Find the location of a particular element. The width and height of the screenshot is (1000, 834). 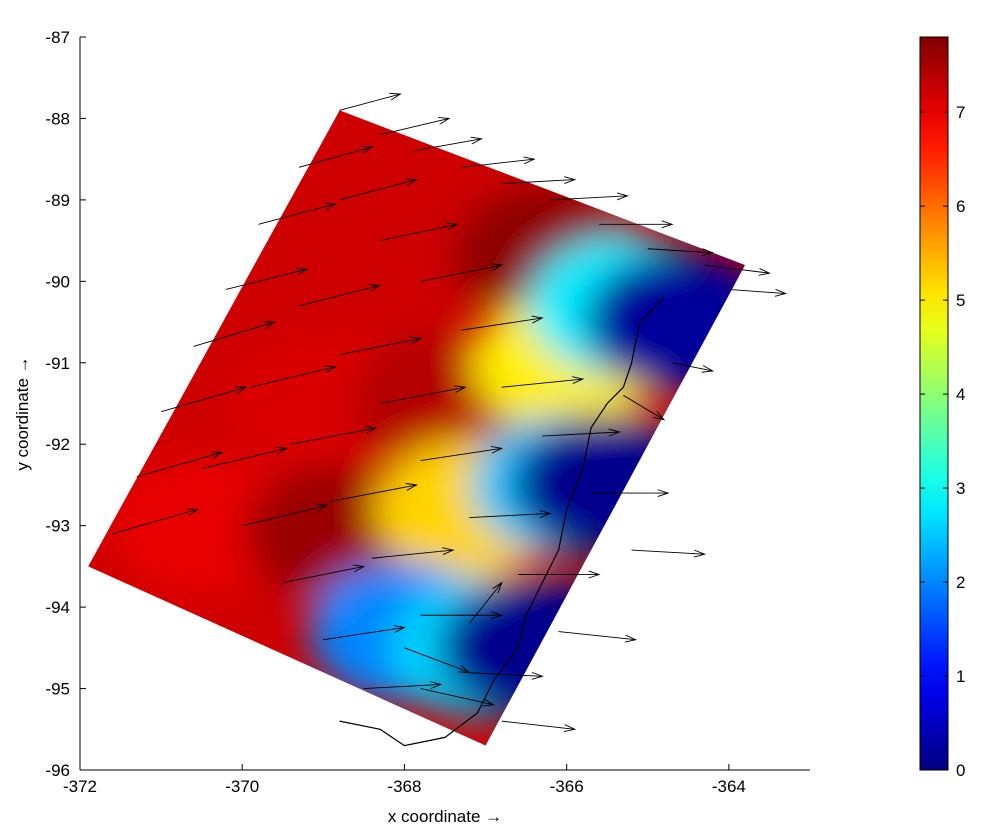

y-axis-title: y coordinate → is located at coordinates (22, 413).